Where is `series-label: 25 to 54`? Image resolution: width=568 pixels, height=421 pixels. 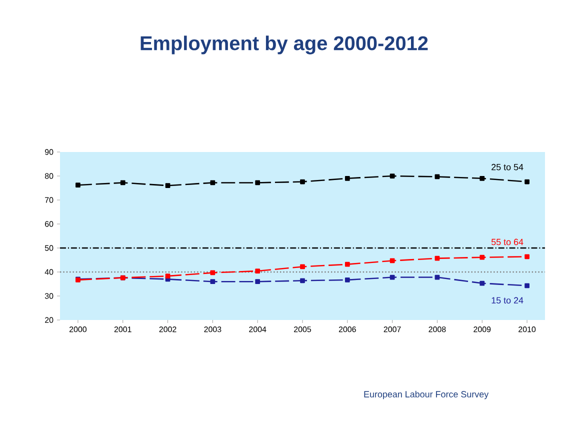 series-label: 25 to 54 is located at coordinates (508, 167).